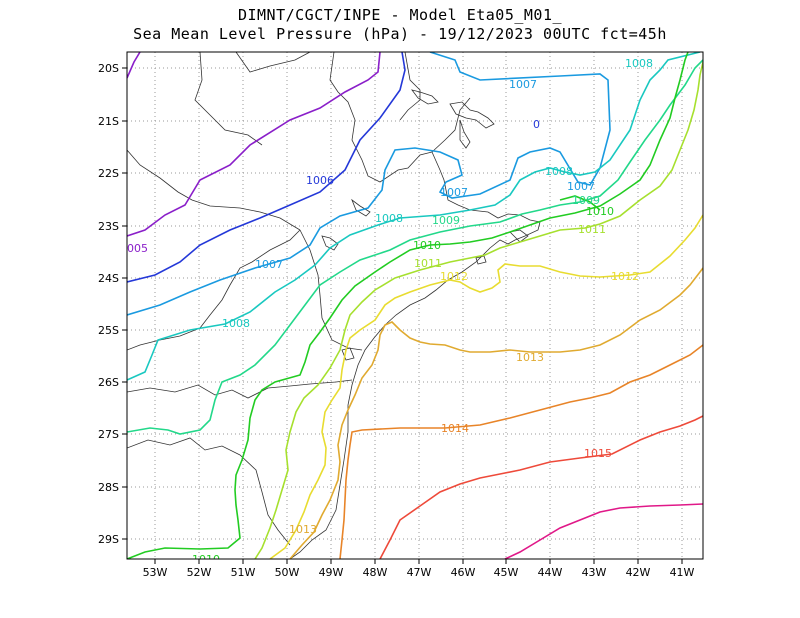 This screenshot has height=618, width=800. I want to click on lon-label: 48W, so click(375, 572).